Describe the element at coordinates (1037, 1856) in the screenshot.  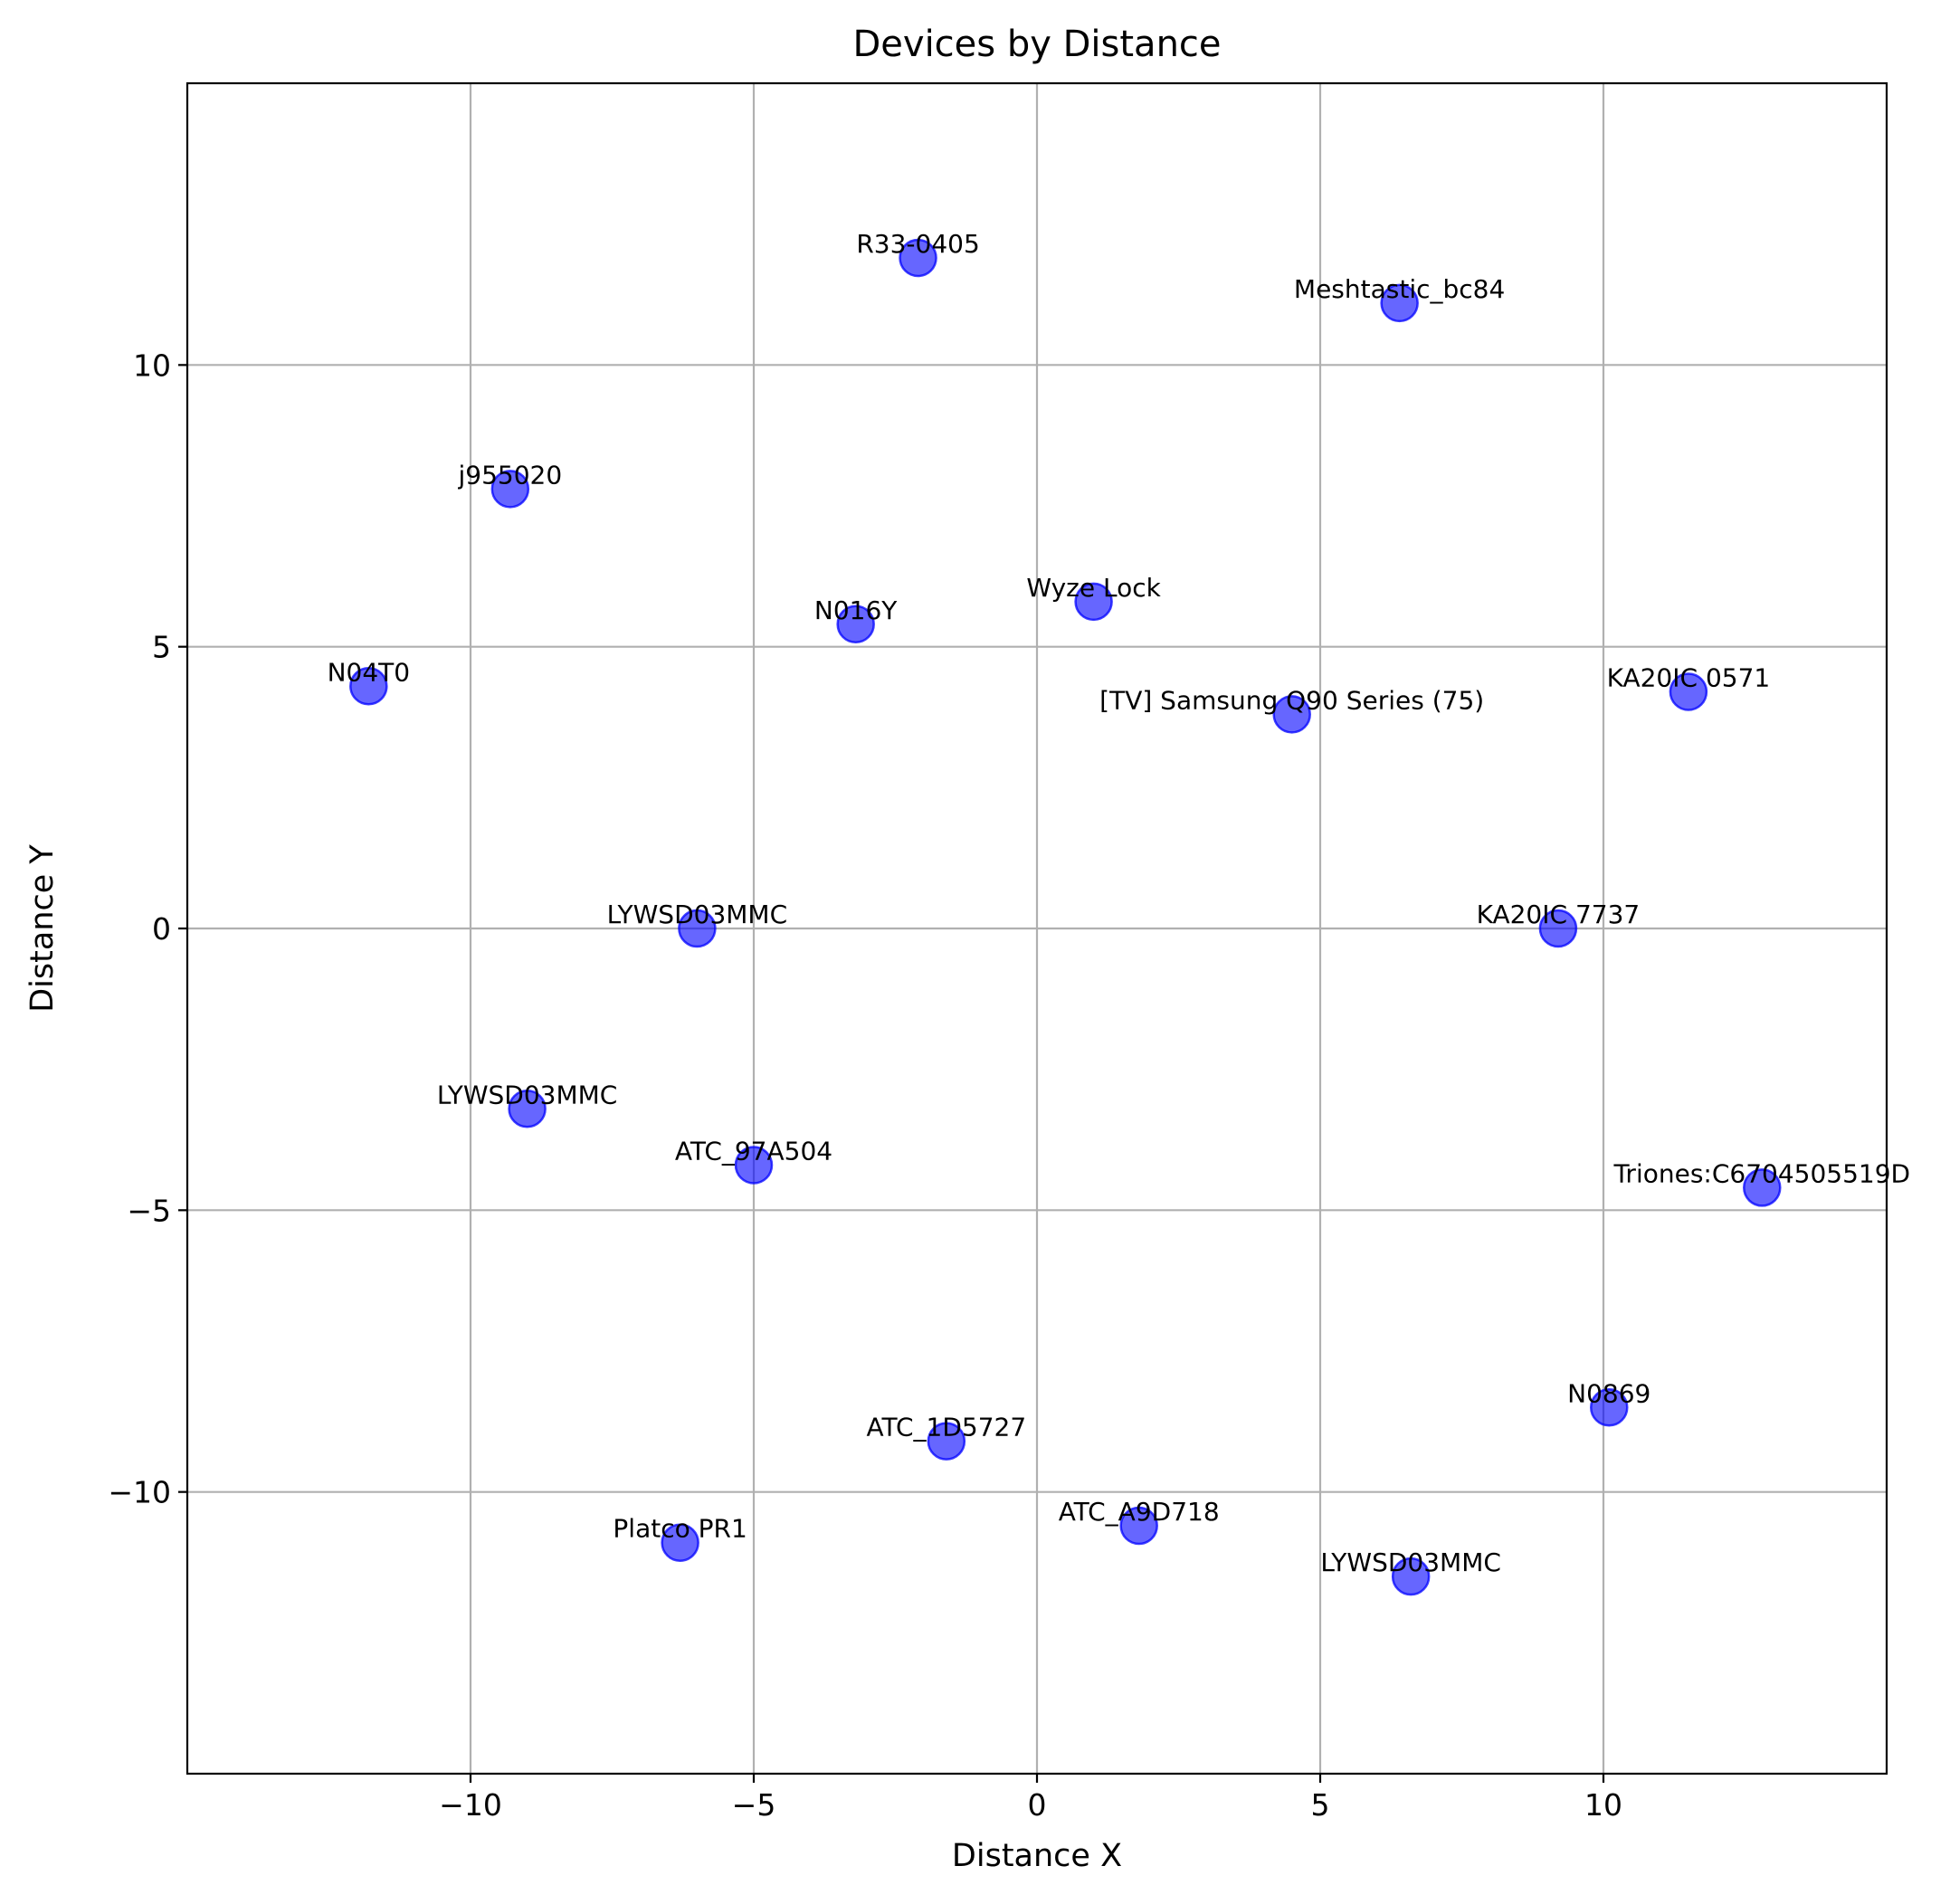
I see `x-axis-label: Distance X` at that location.